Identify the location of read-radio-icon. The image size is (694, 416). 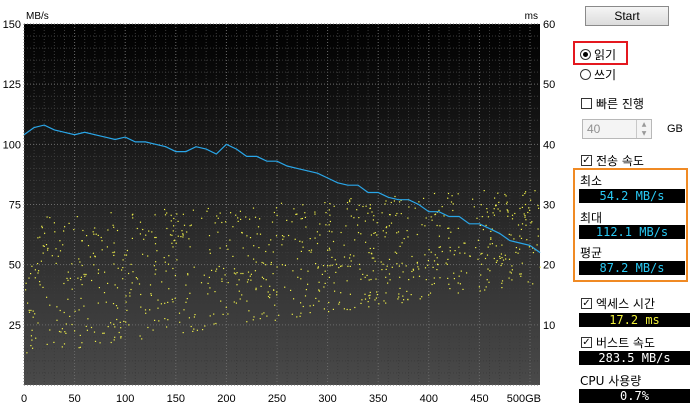
(585, 54).